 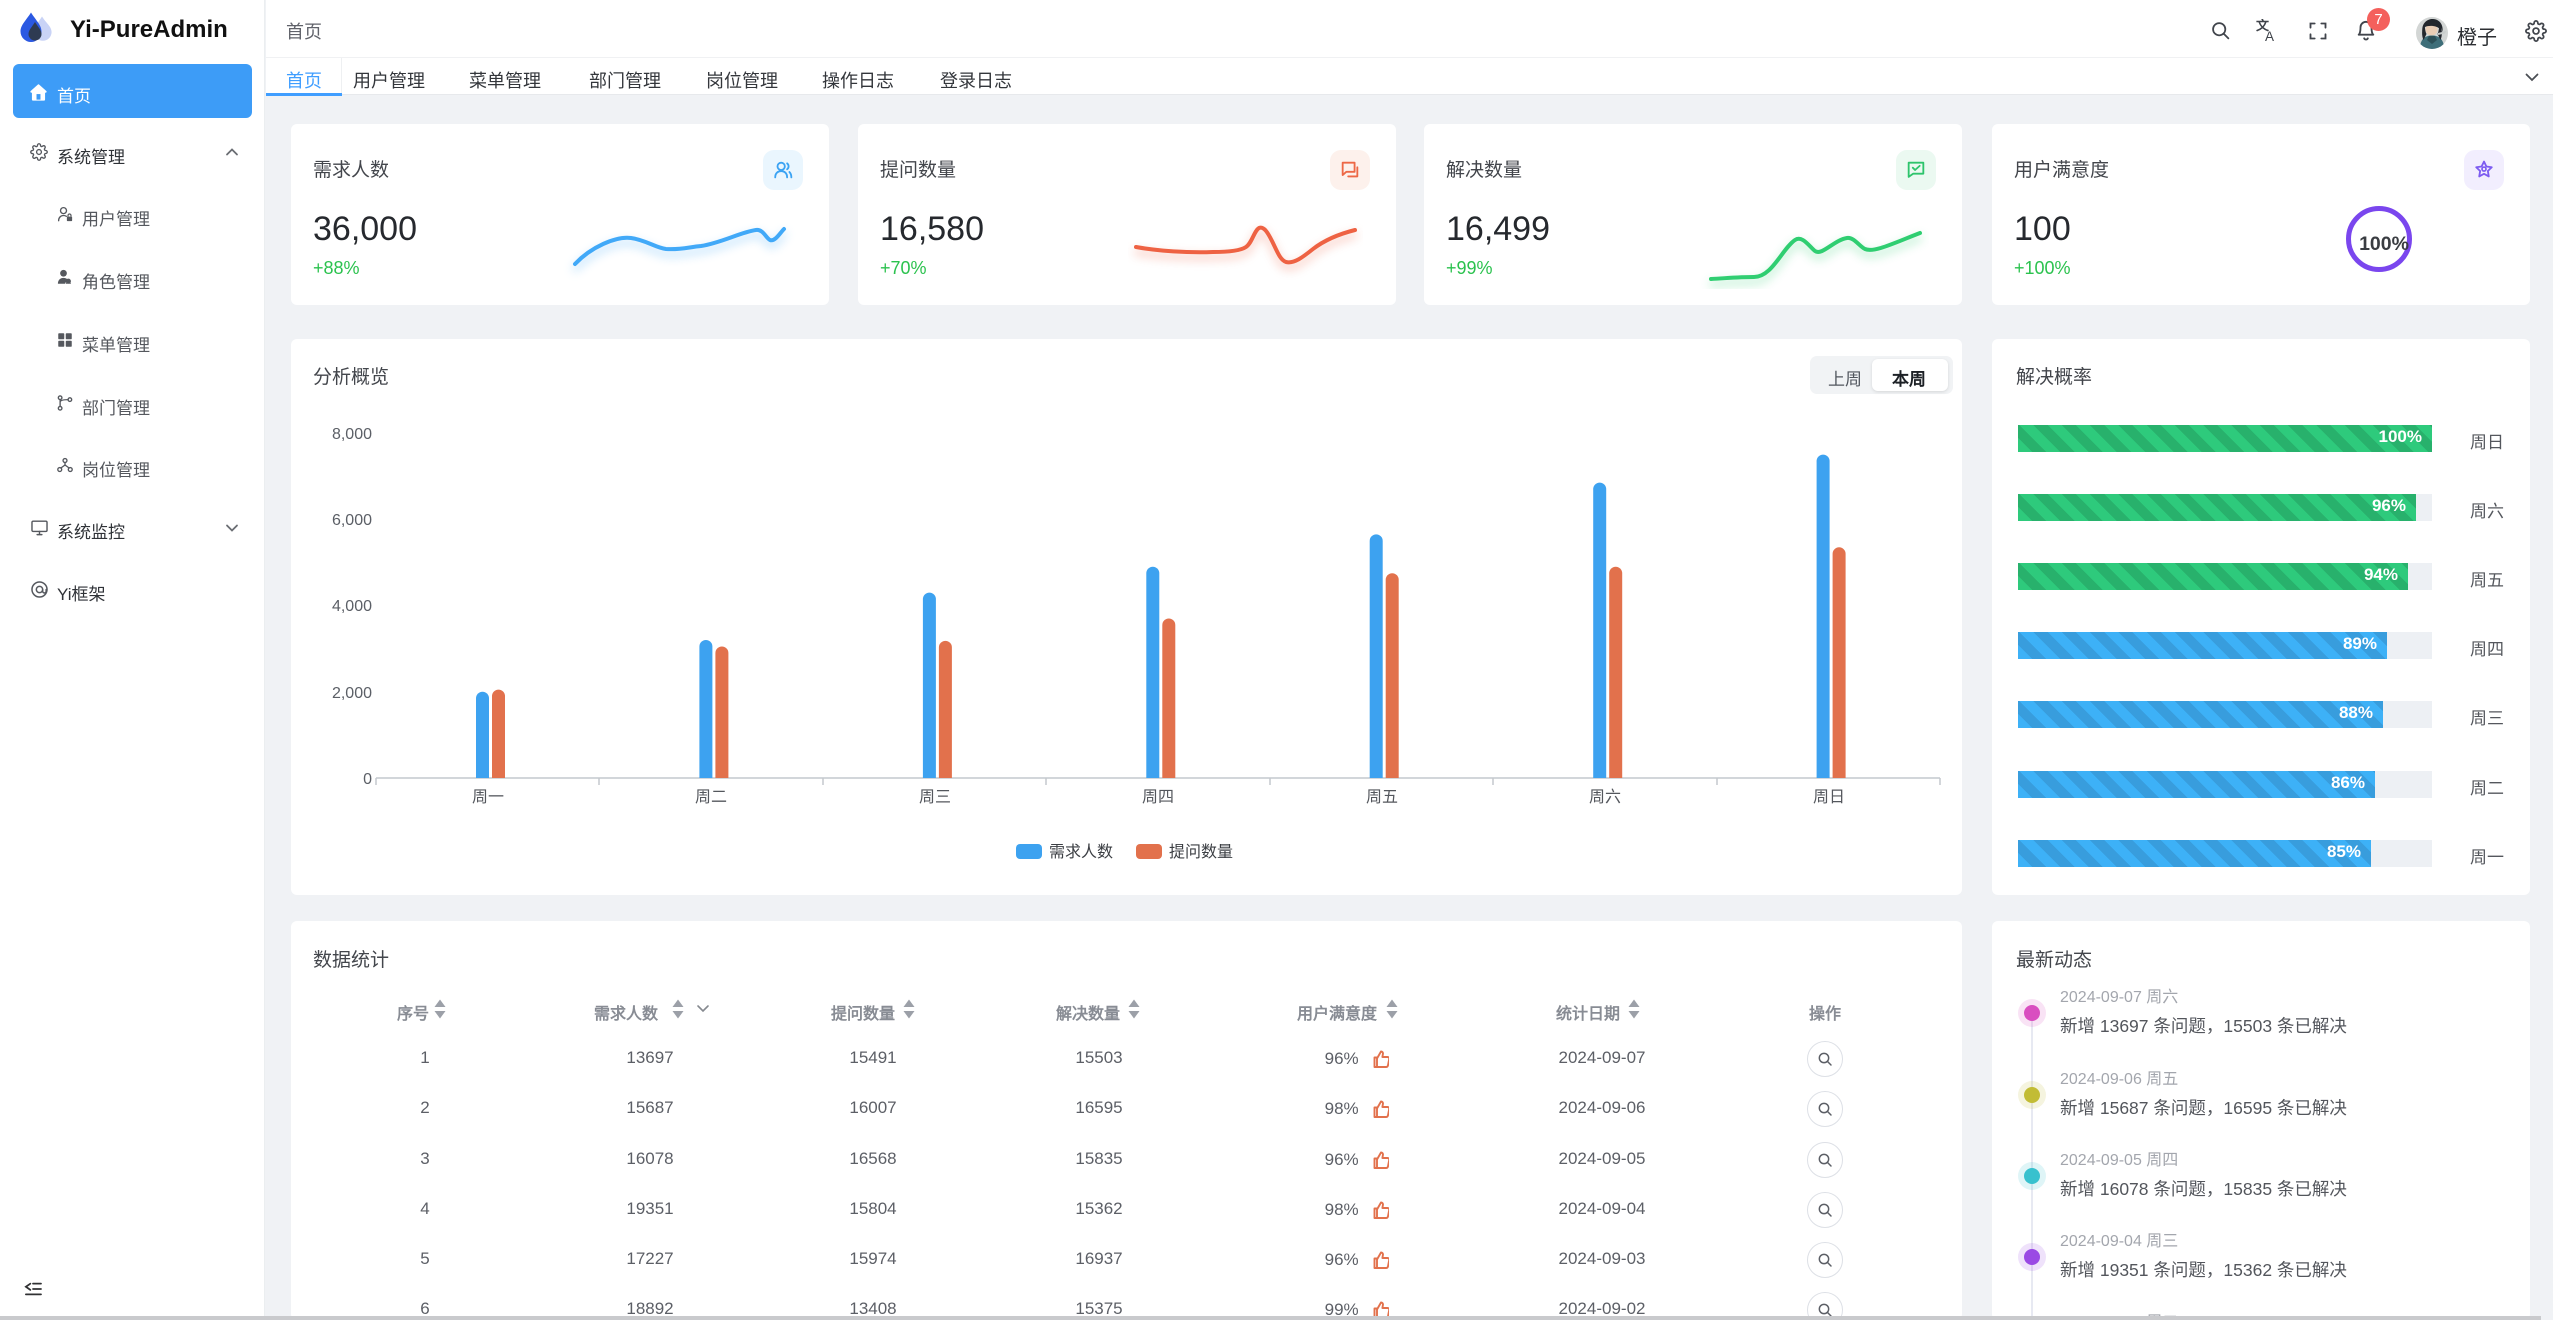 I want to click on svg-text: 提问数量, so click(x=1201, y=852).